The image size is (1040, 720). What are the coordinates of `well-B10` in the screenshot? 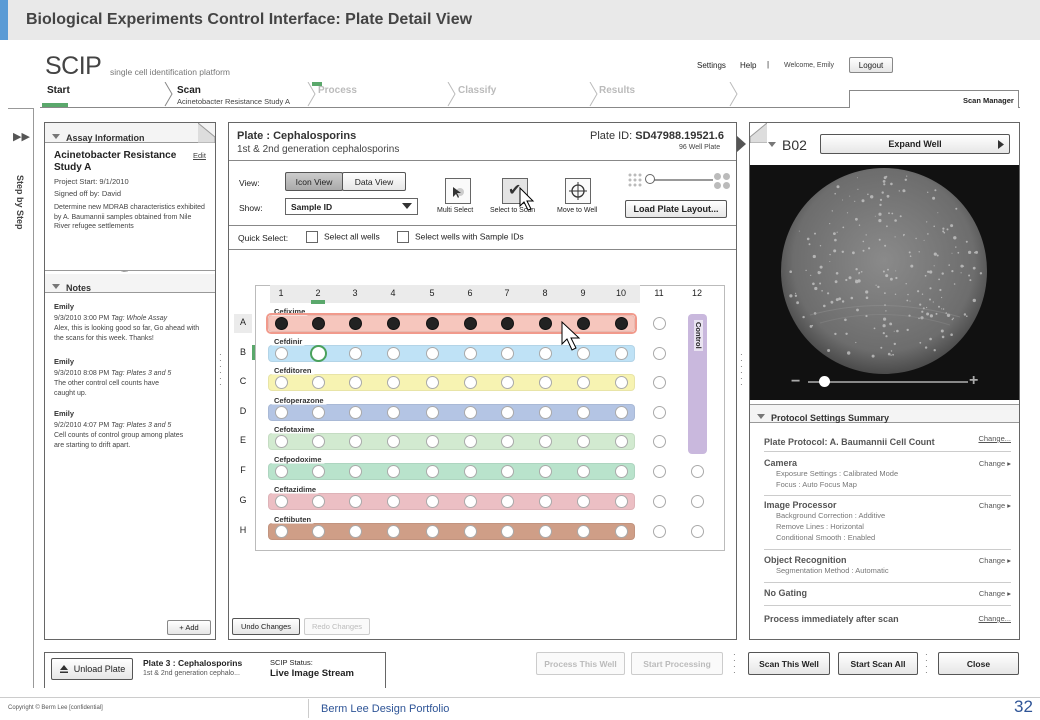 It's located at (621, 353).